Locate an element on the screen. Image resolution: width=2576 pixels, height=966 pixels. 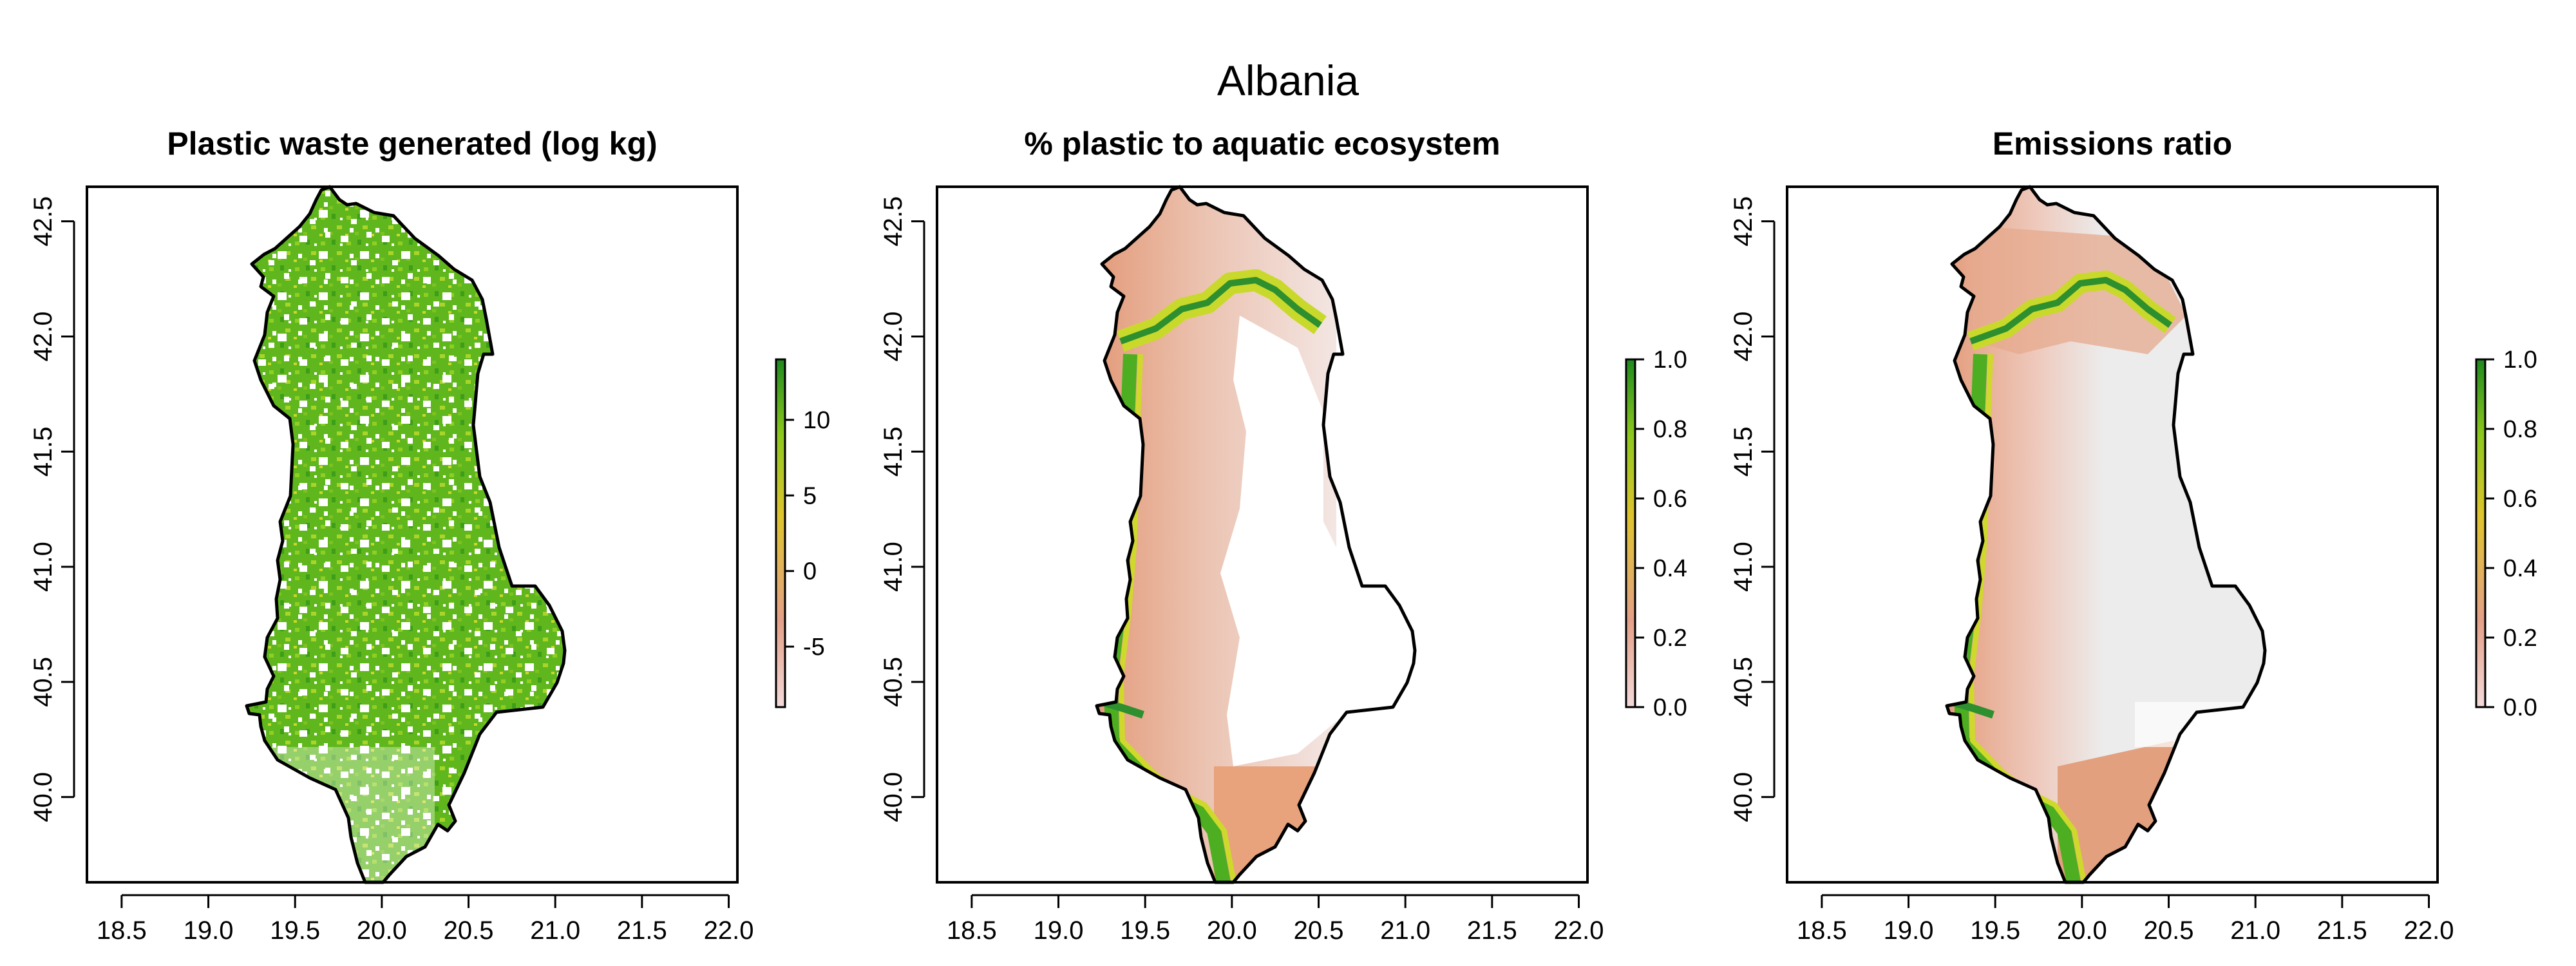
panel-title: % plastic to aquatic ecosystem is located at coordinates (1262, 144).